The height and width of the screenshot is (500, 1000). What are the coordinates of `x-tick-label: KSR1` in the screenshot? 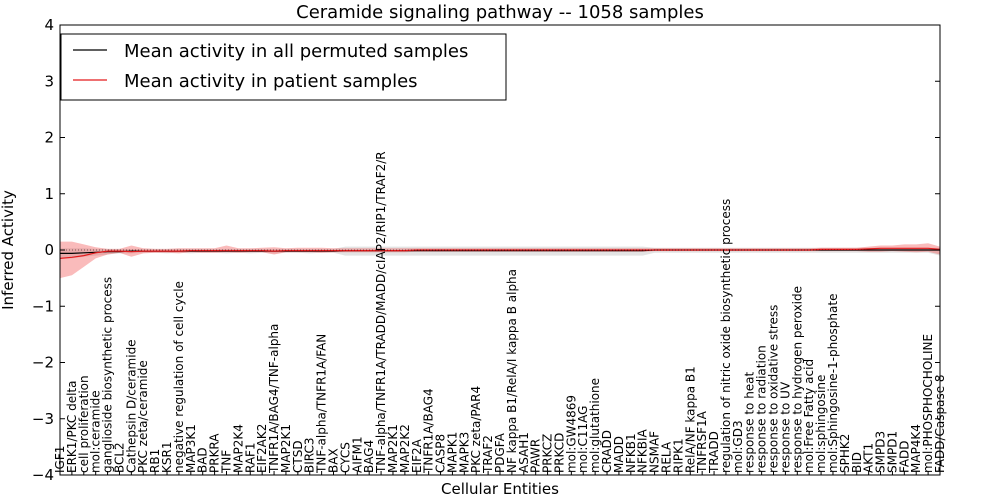 It's located at (167, 457).